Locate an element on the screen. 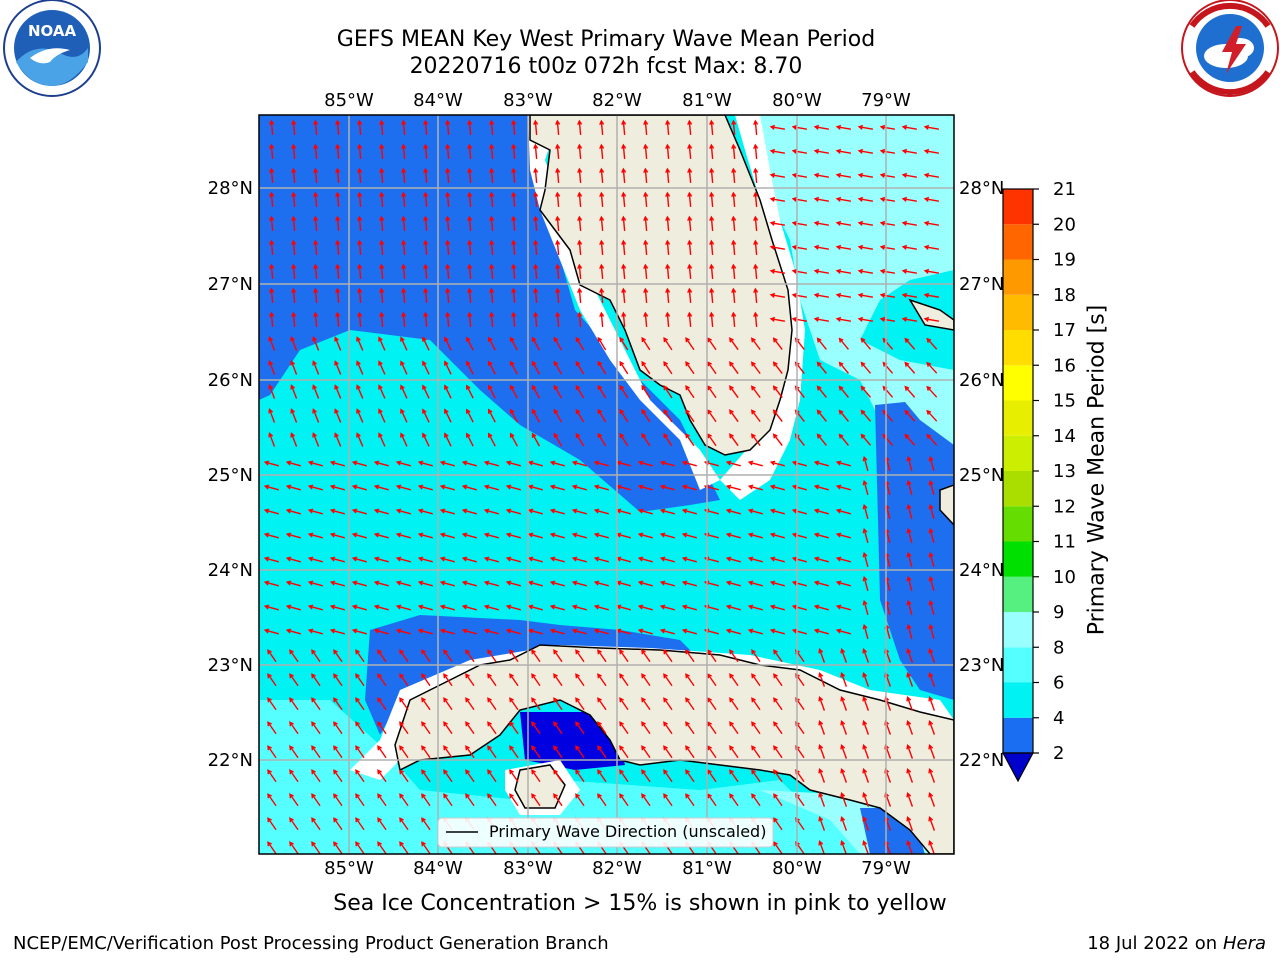 The width and height of the screenshot is (1280, 960). lon-label: 82°W is located at coordinates (617, 868).